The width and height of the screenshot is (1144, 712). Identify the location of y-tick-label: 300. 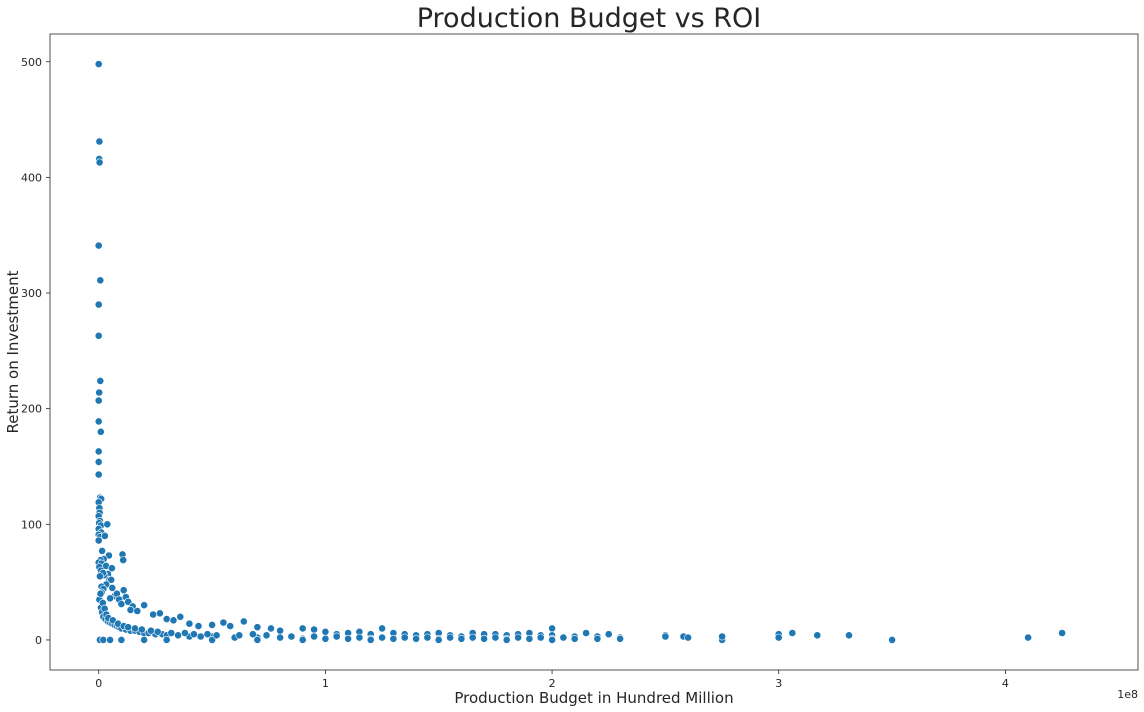
(31, 293).